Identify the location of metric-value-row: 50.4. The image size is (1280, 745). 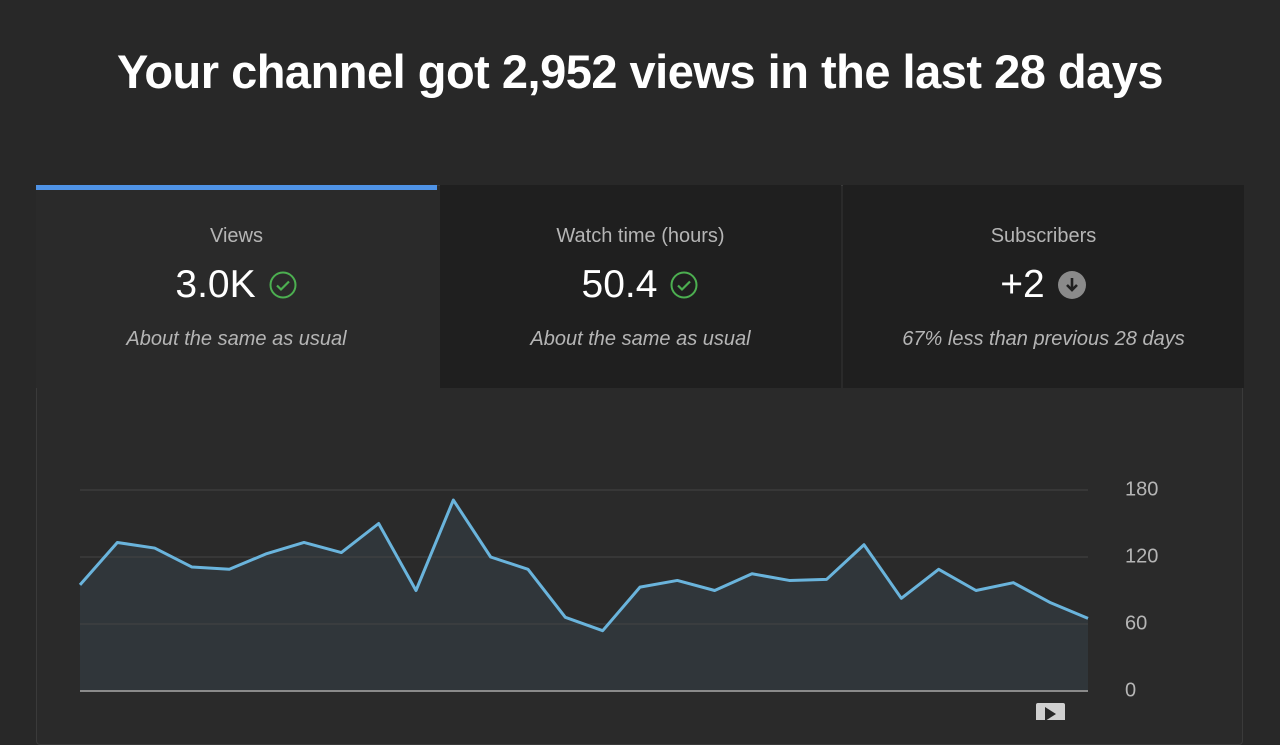
(640, 285).